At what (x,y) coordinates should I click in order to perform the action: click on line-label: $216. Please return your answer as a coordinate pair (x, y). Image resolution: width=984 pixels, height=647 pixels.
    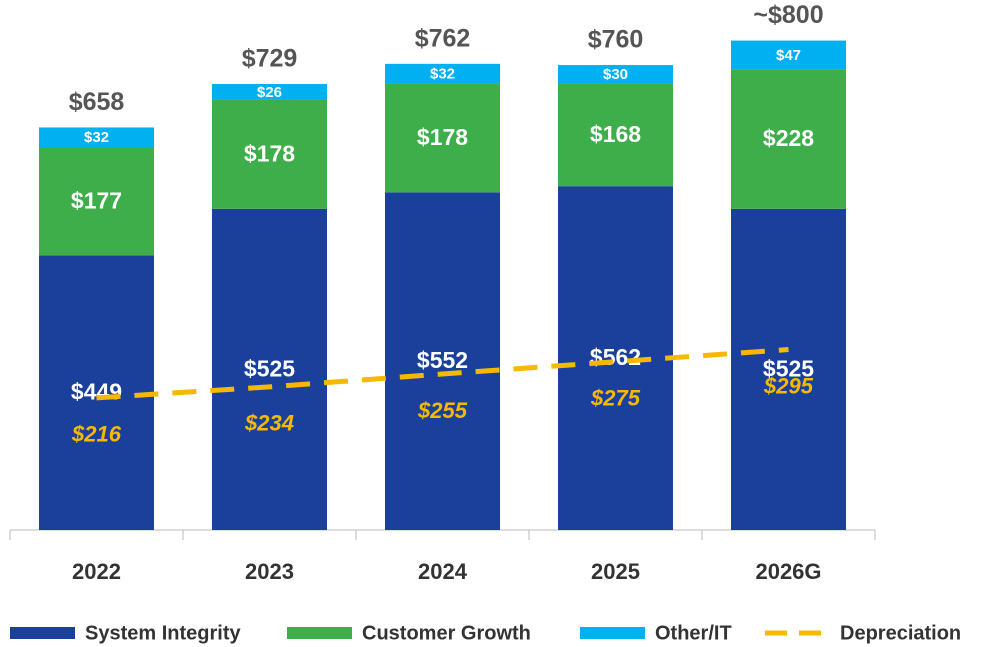
    Looking at the image, I should click on (96, 434).